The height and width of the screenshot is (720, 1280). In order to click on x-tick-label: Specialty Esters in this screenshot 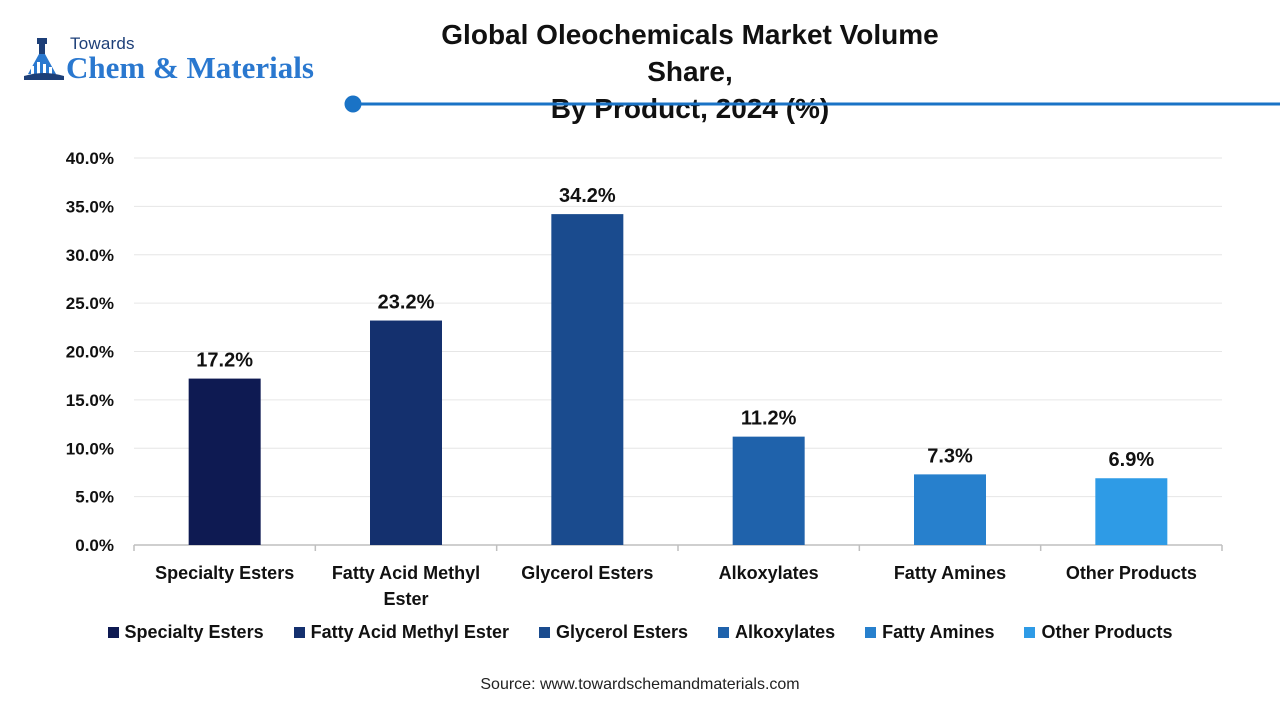, I will do `click(224, 573)`.